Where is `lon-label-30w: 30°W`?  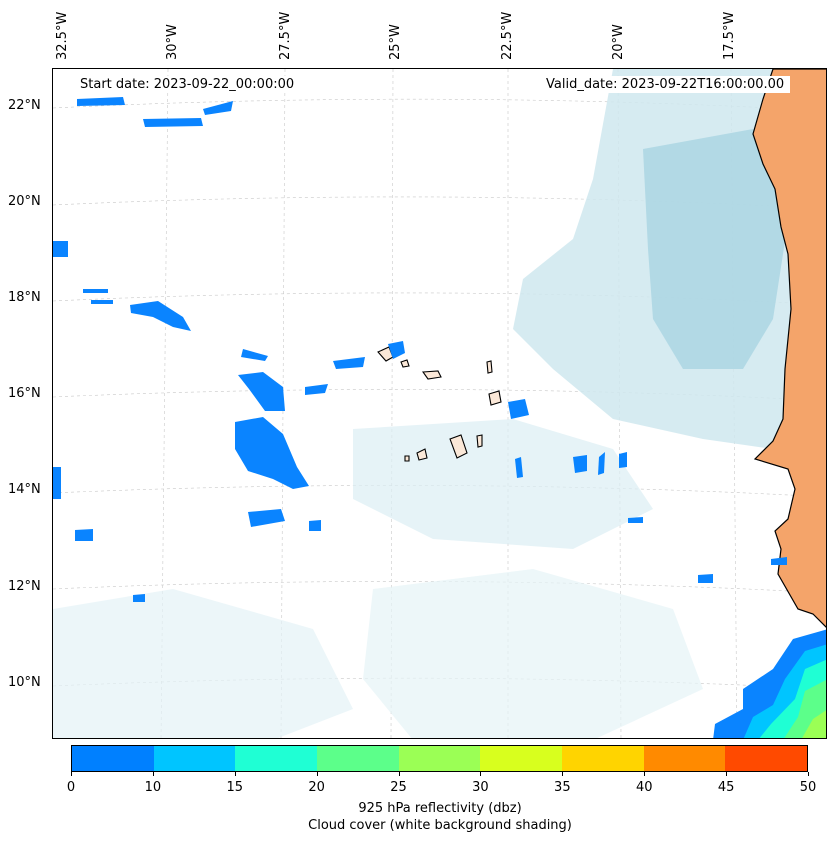 lon-label-30w: 30°W is located at coordinates (172, 42).